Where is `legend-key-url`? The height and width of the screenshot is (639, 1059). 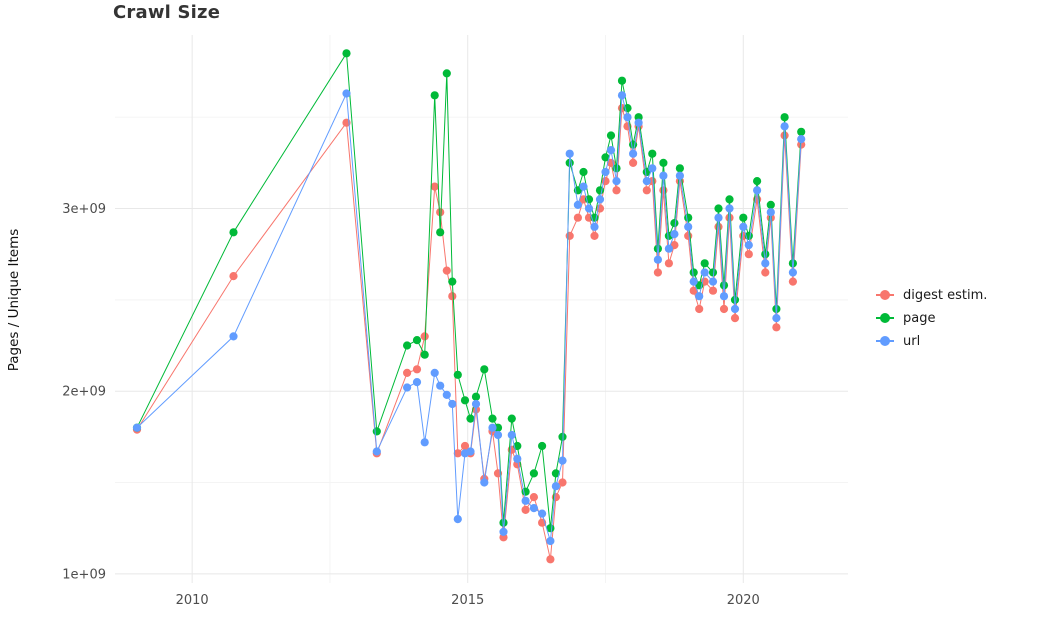 legend-key-url is located at coordinates (885, 341).